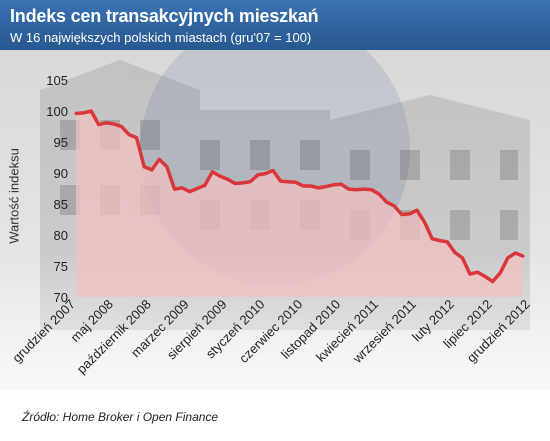 The height and width of the screenshot is (441, 550). Describe the element at coordinates (57, 189) in the screenshot. I see `y-tick-labels: 70 75 80 85 90 95 100 105` at that location.